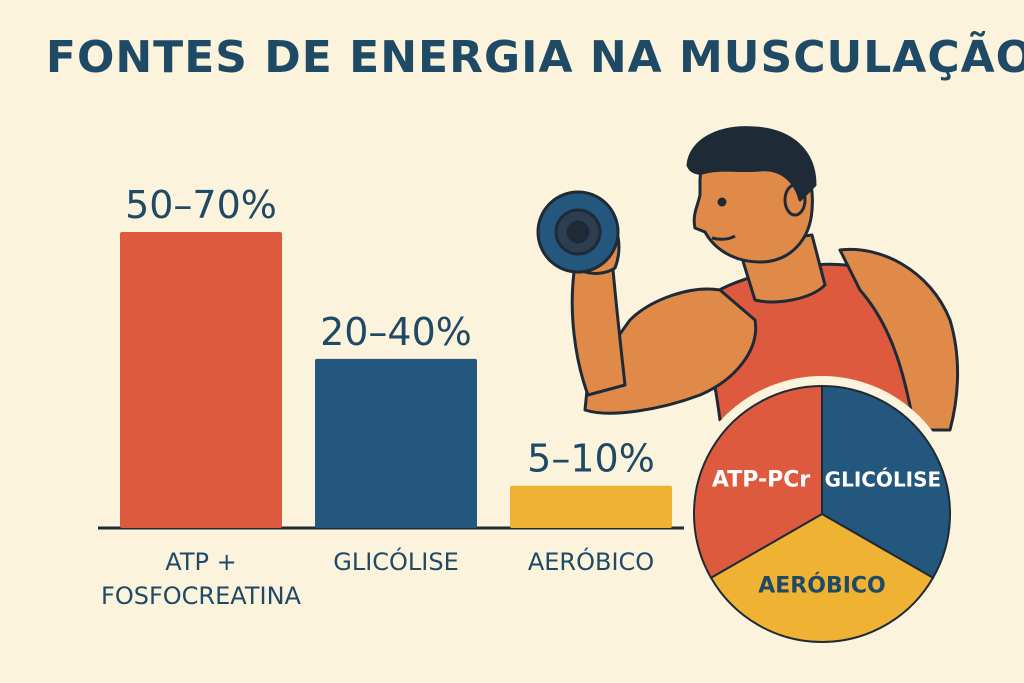  I want to click on athlete-shoulder, so click(899, 339).